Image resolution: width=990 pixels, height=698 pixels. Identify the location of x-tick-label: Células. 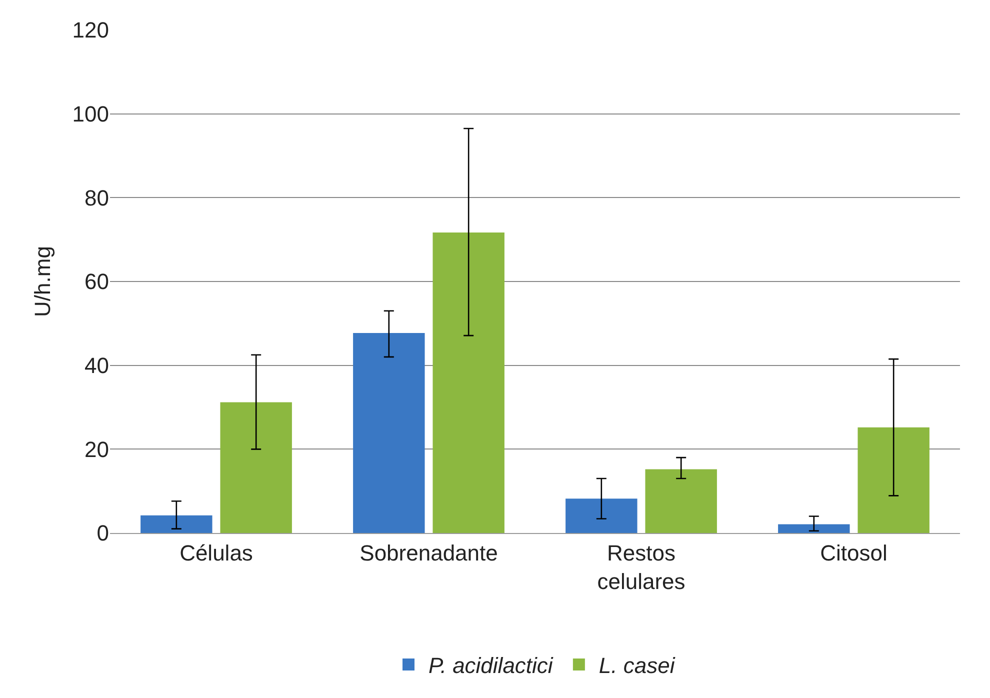
(216, 553).